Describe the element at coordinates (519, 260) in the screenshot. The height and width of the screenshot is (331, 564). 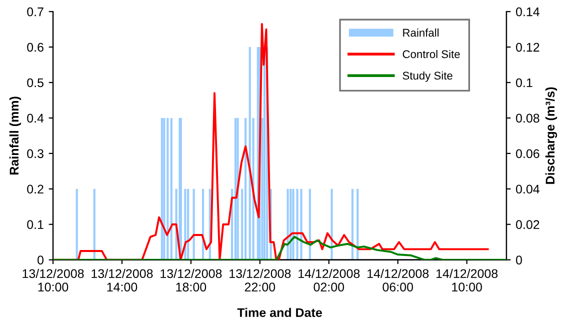
I see `y2-tick-label: 0` at that location.